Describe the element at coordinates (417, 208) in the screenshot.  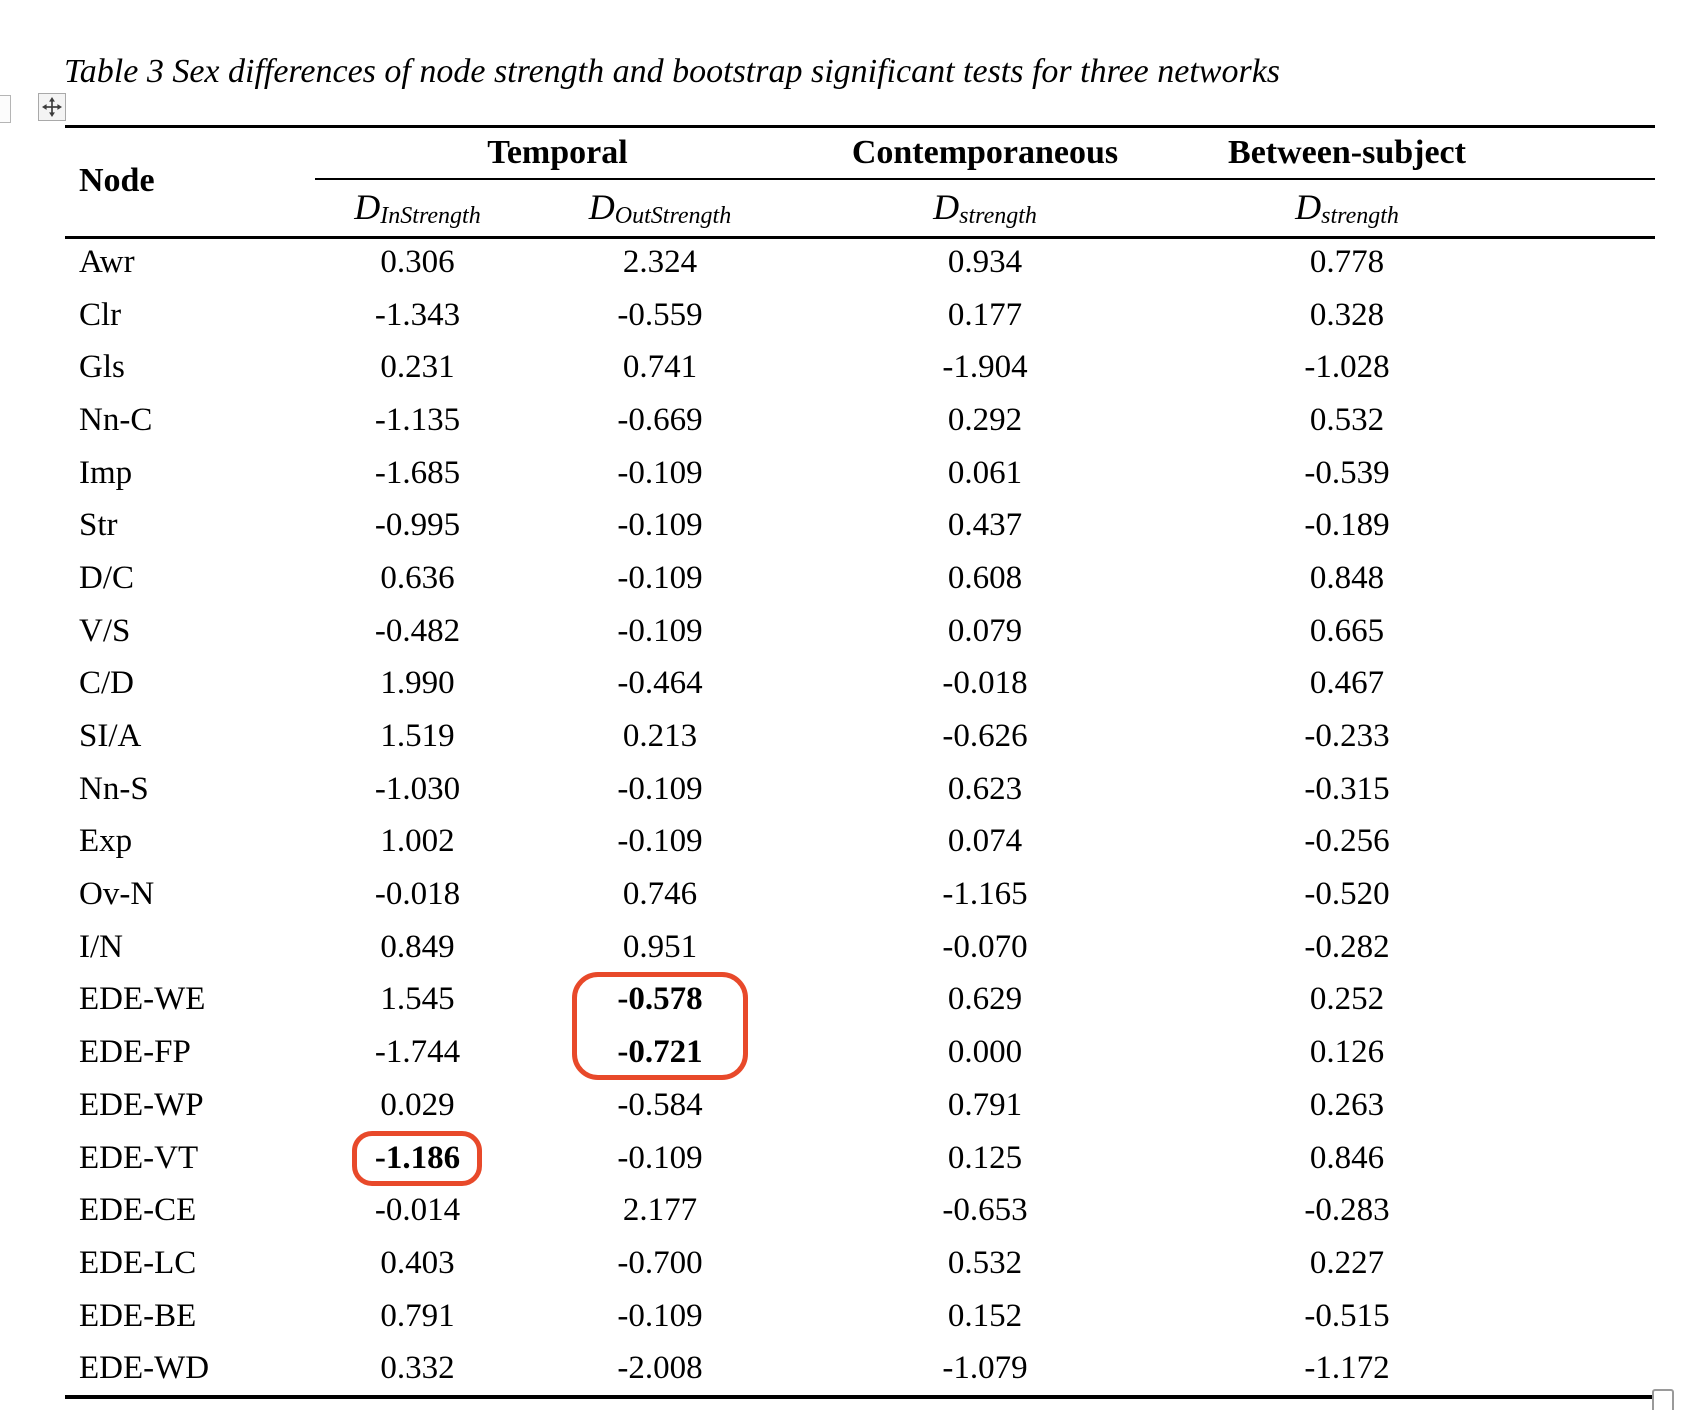
I see `column-header-d-instrength: D InStrength` at that location.